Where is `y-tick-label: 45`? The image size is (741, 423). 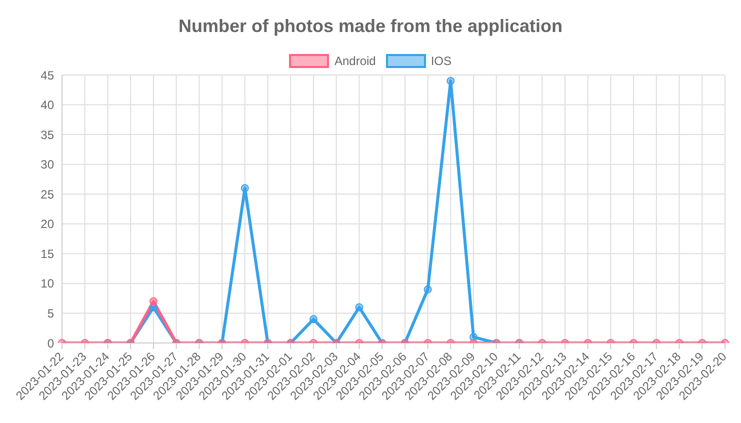
y-tick-label: 45 is located at coordinates (47, 75).